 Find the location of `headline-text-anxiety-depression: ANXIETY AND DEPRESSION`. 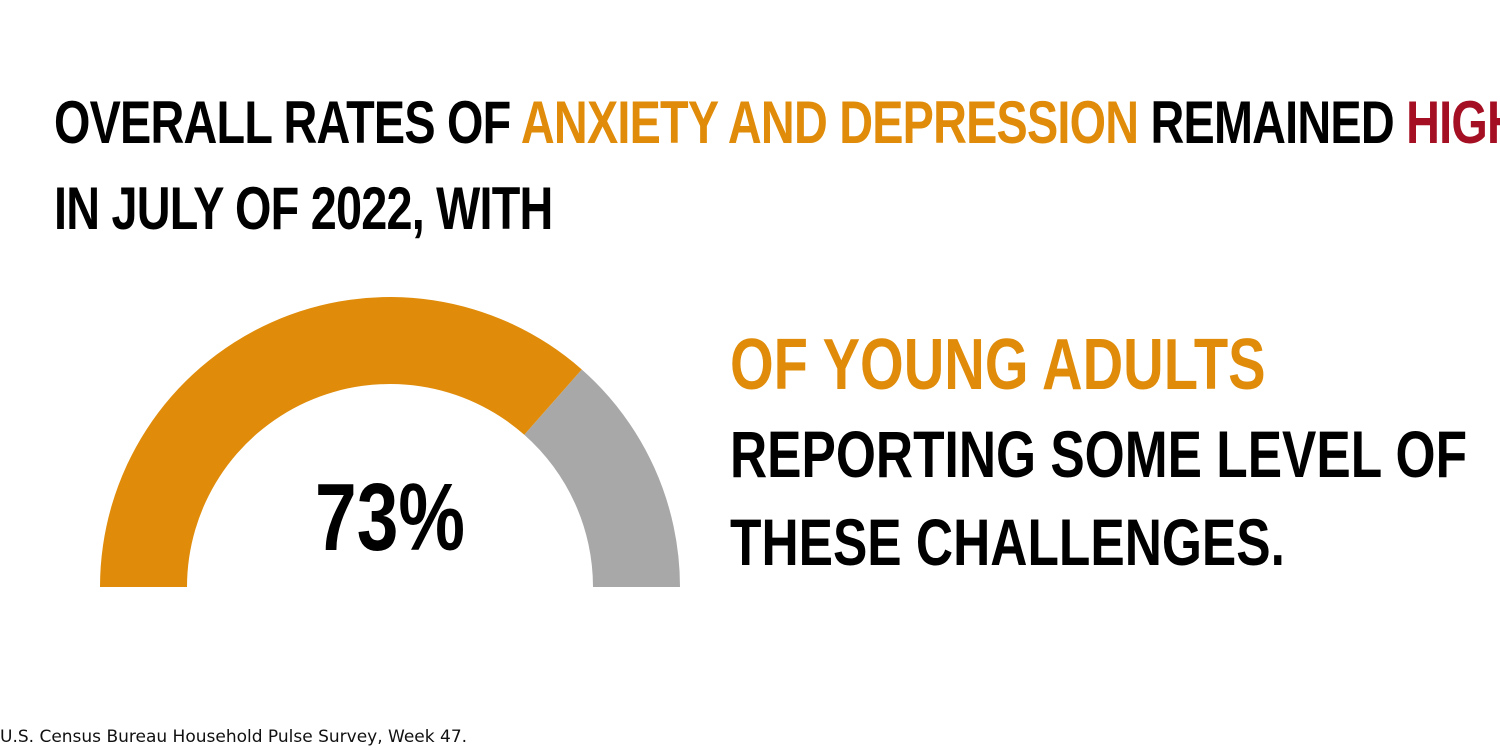

headline-text-anxiety-depression: ANXIETY AND DEPRESSION is located at coordinates (829, 122).